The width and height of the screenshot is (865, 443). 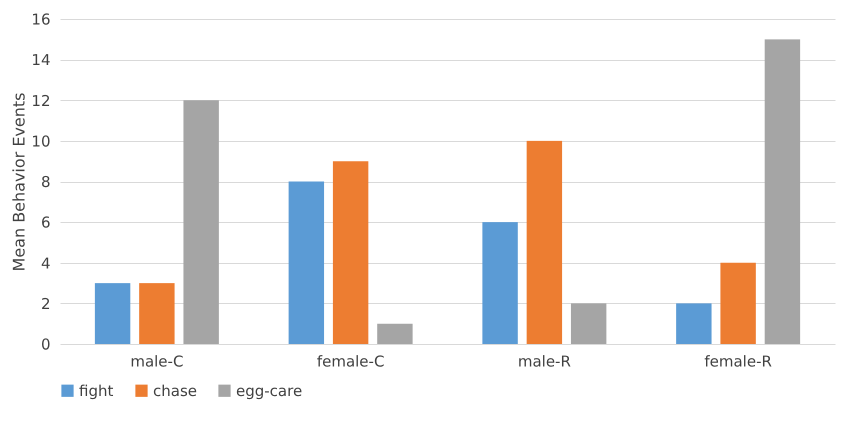 I want to click on y-tick-label: 16, so click(x=40, y=19).